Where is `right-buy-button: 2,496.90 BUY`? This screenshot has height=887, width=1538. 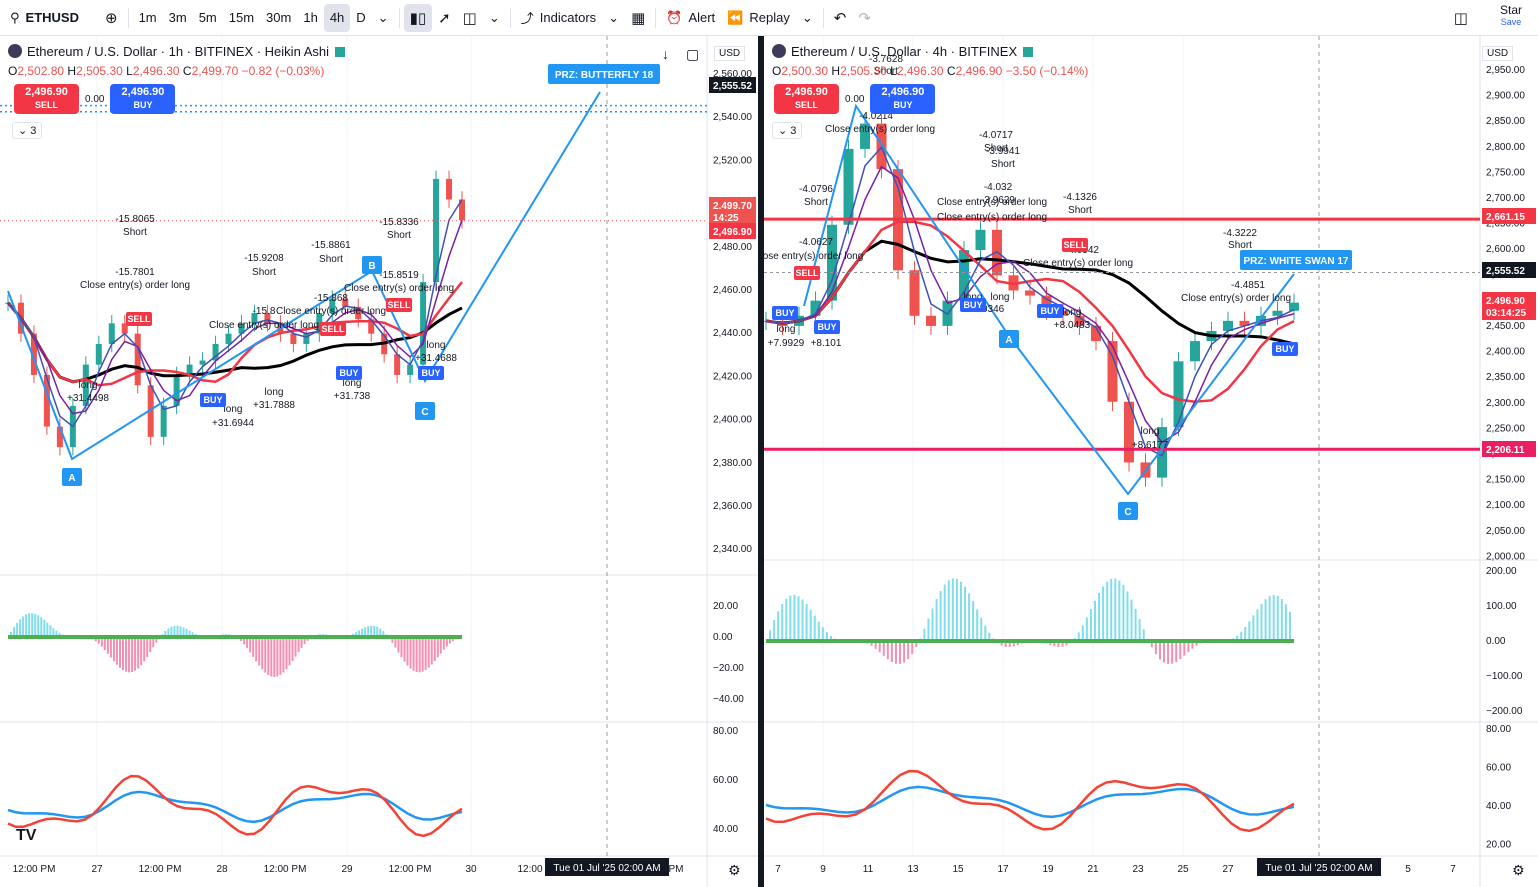
right-buy-button: 2,496.90 BUY is located at coordinates (903, 99).